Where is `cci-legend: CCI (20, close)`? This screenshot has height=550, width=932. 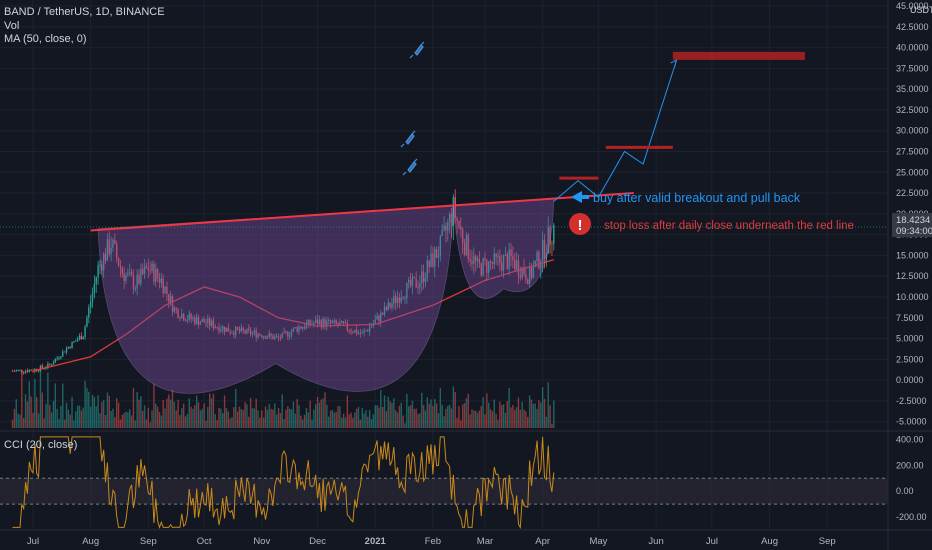 cci-legend: CCI (20, close) is located at coordinates (41, 445).